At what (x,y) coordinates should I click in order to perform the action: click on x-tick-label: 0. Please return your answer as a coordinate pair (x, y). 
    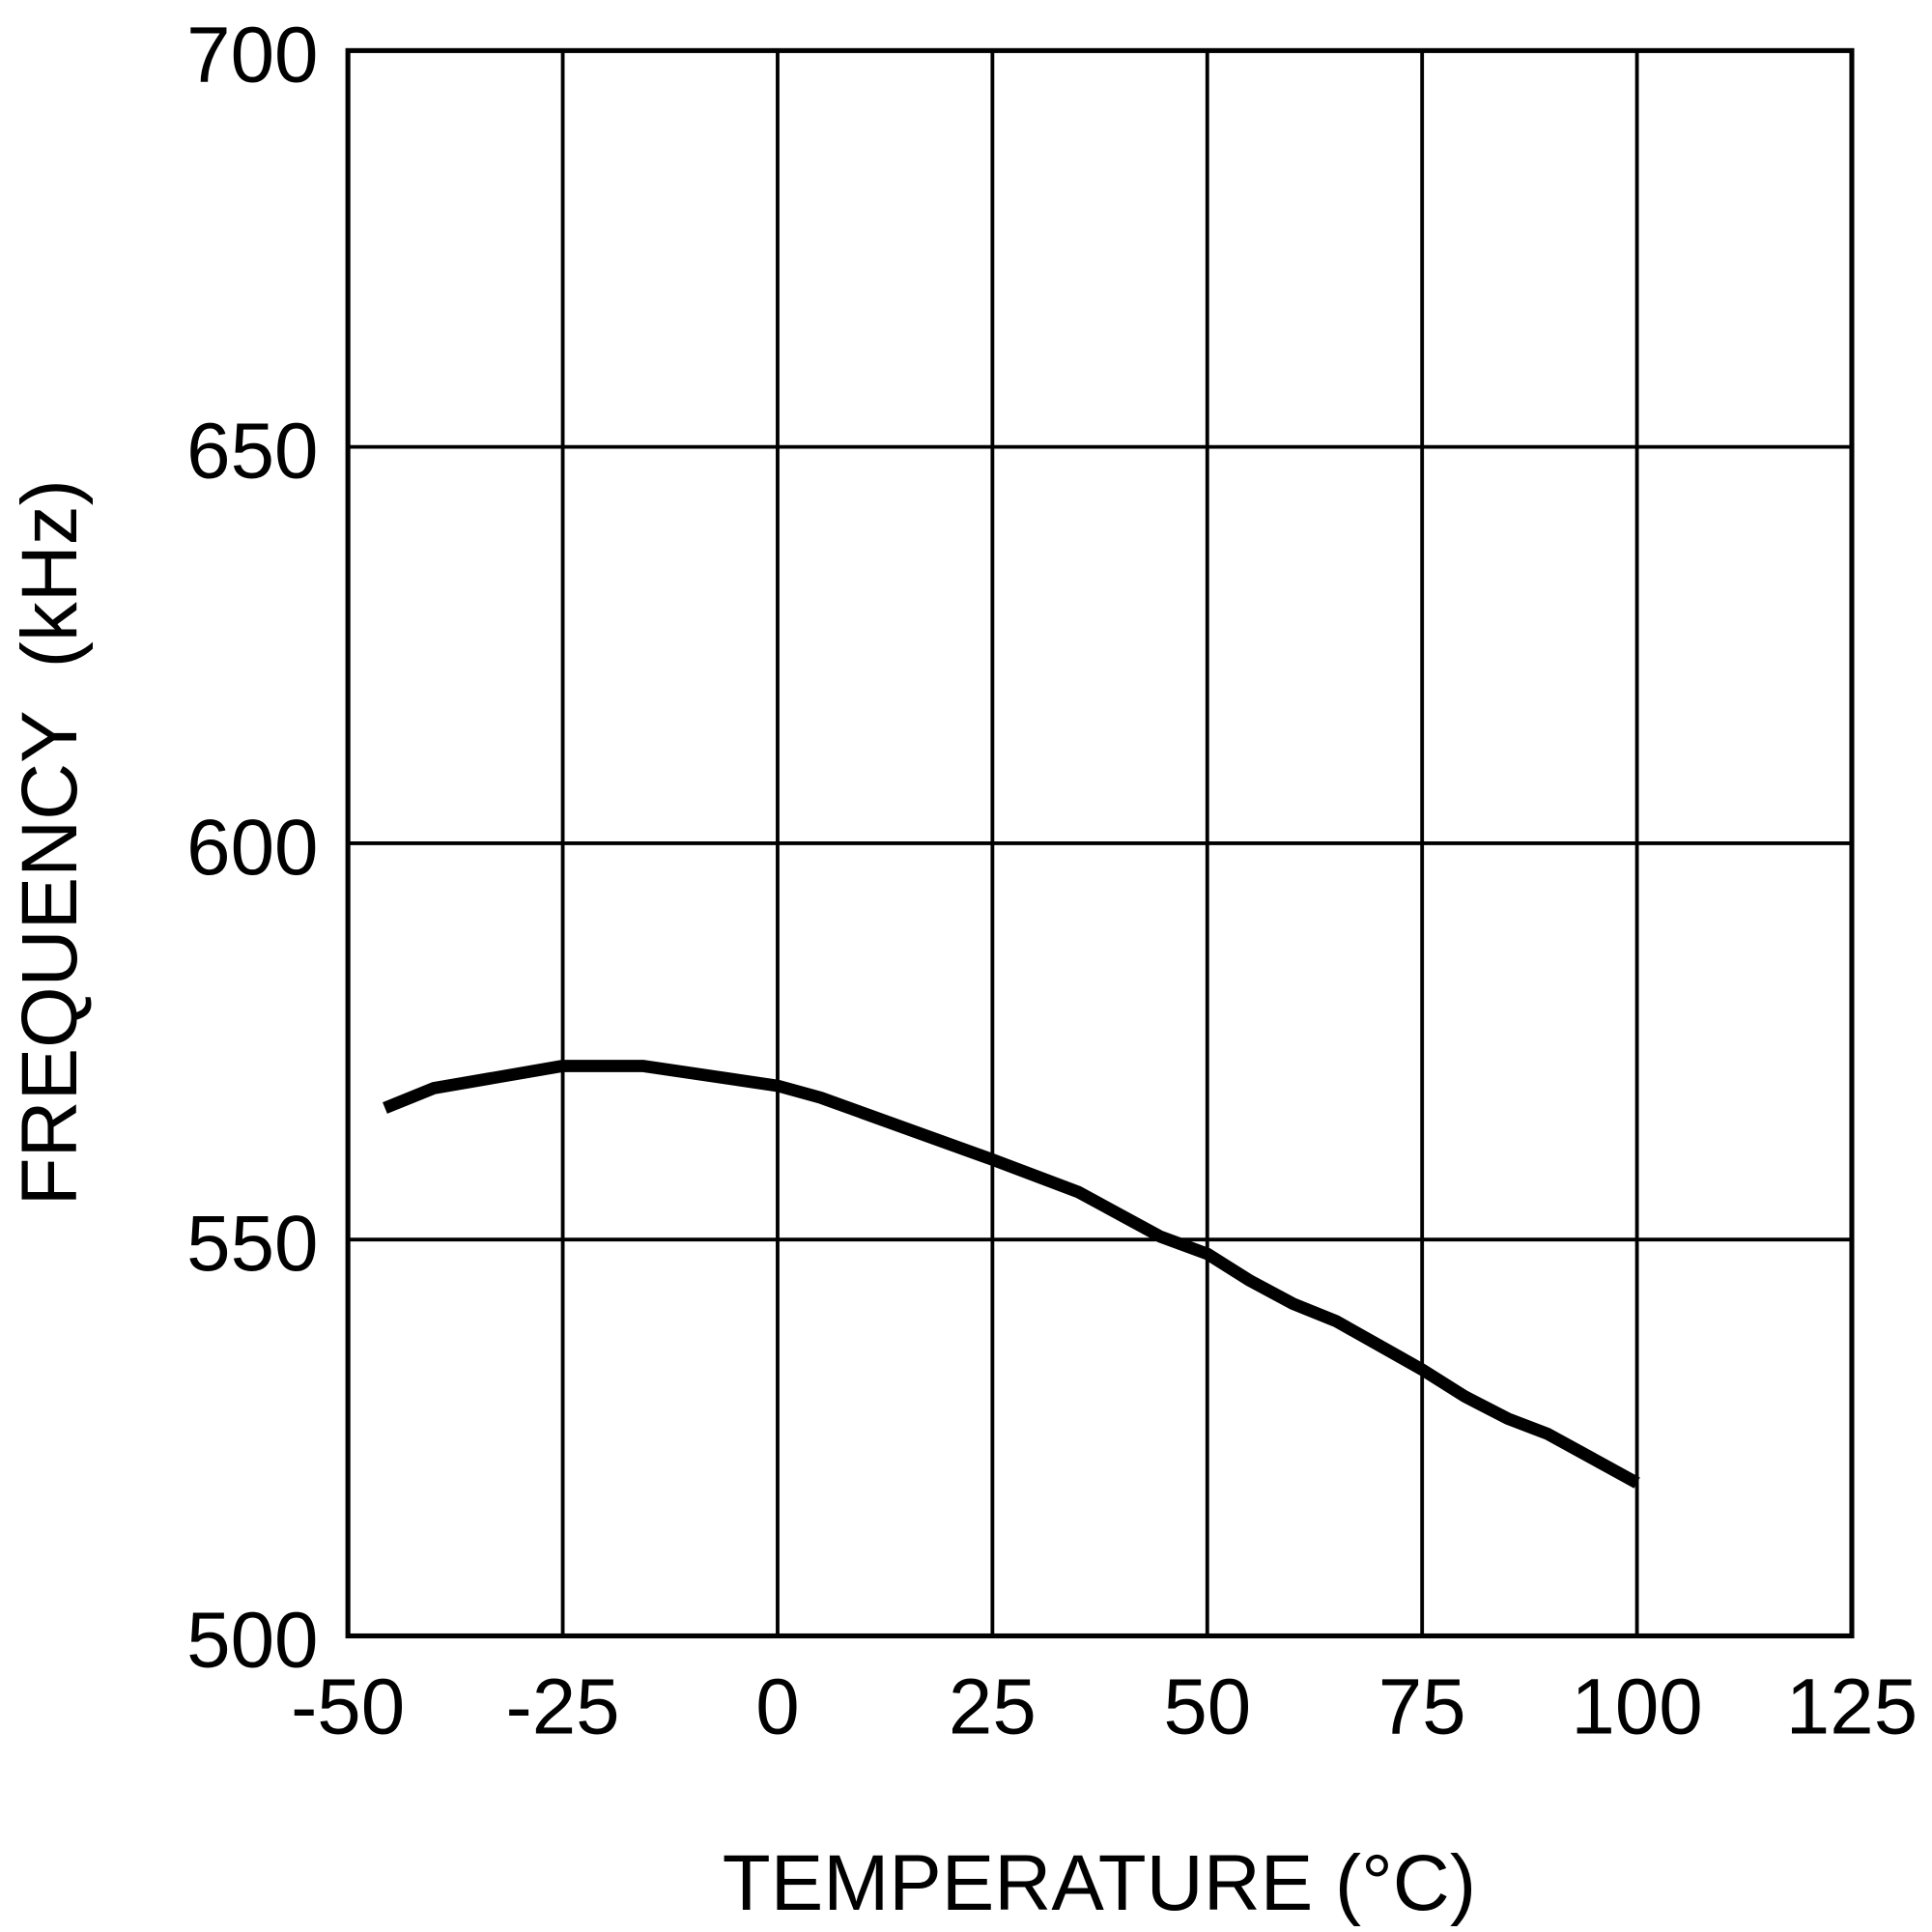
    Looking at the image, I should click on (777, 1706).